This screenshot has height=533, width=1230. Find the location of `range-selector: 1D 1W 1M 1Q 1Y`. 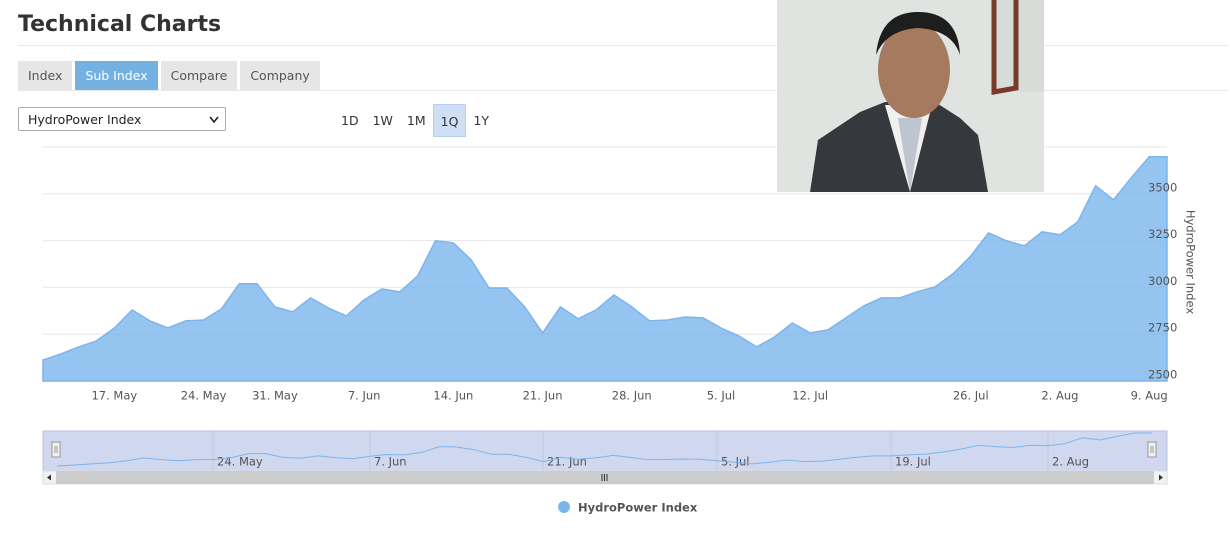

range-selector: 1D 1W 1M 1Q 1Y is located at coordinates (415, 120).